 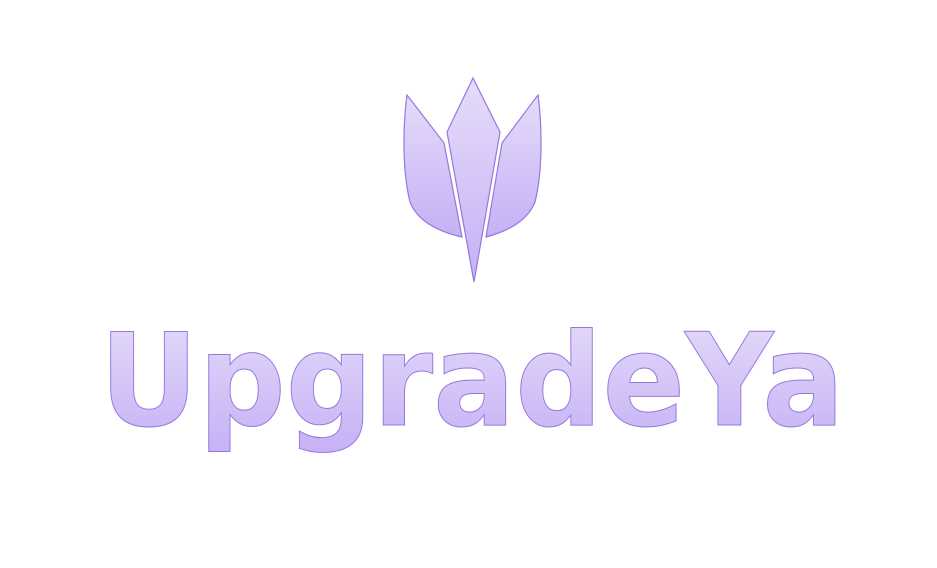 I want to click on center-petal-shape, so click(x=473, y=179).